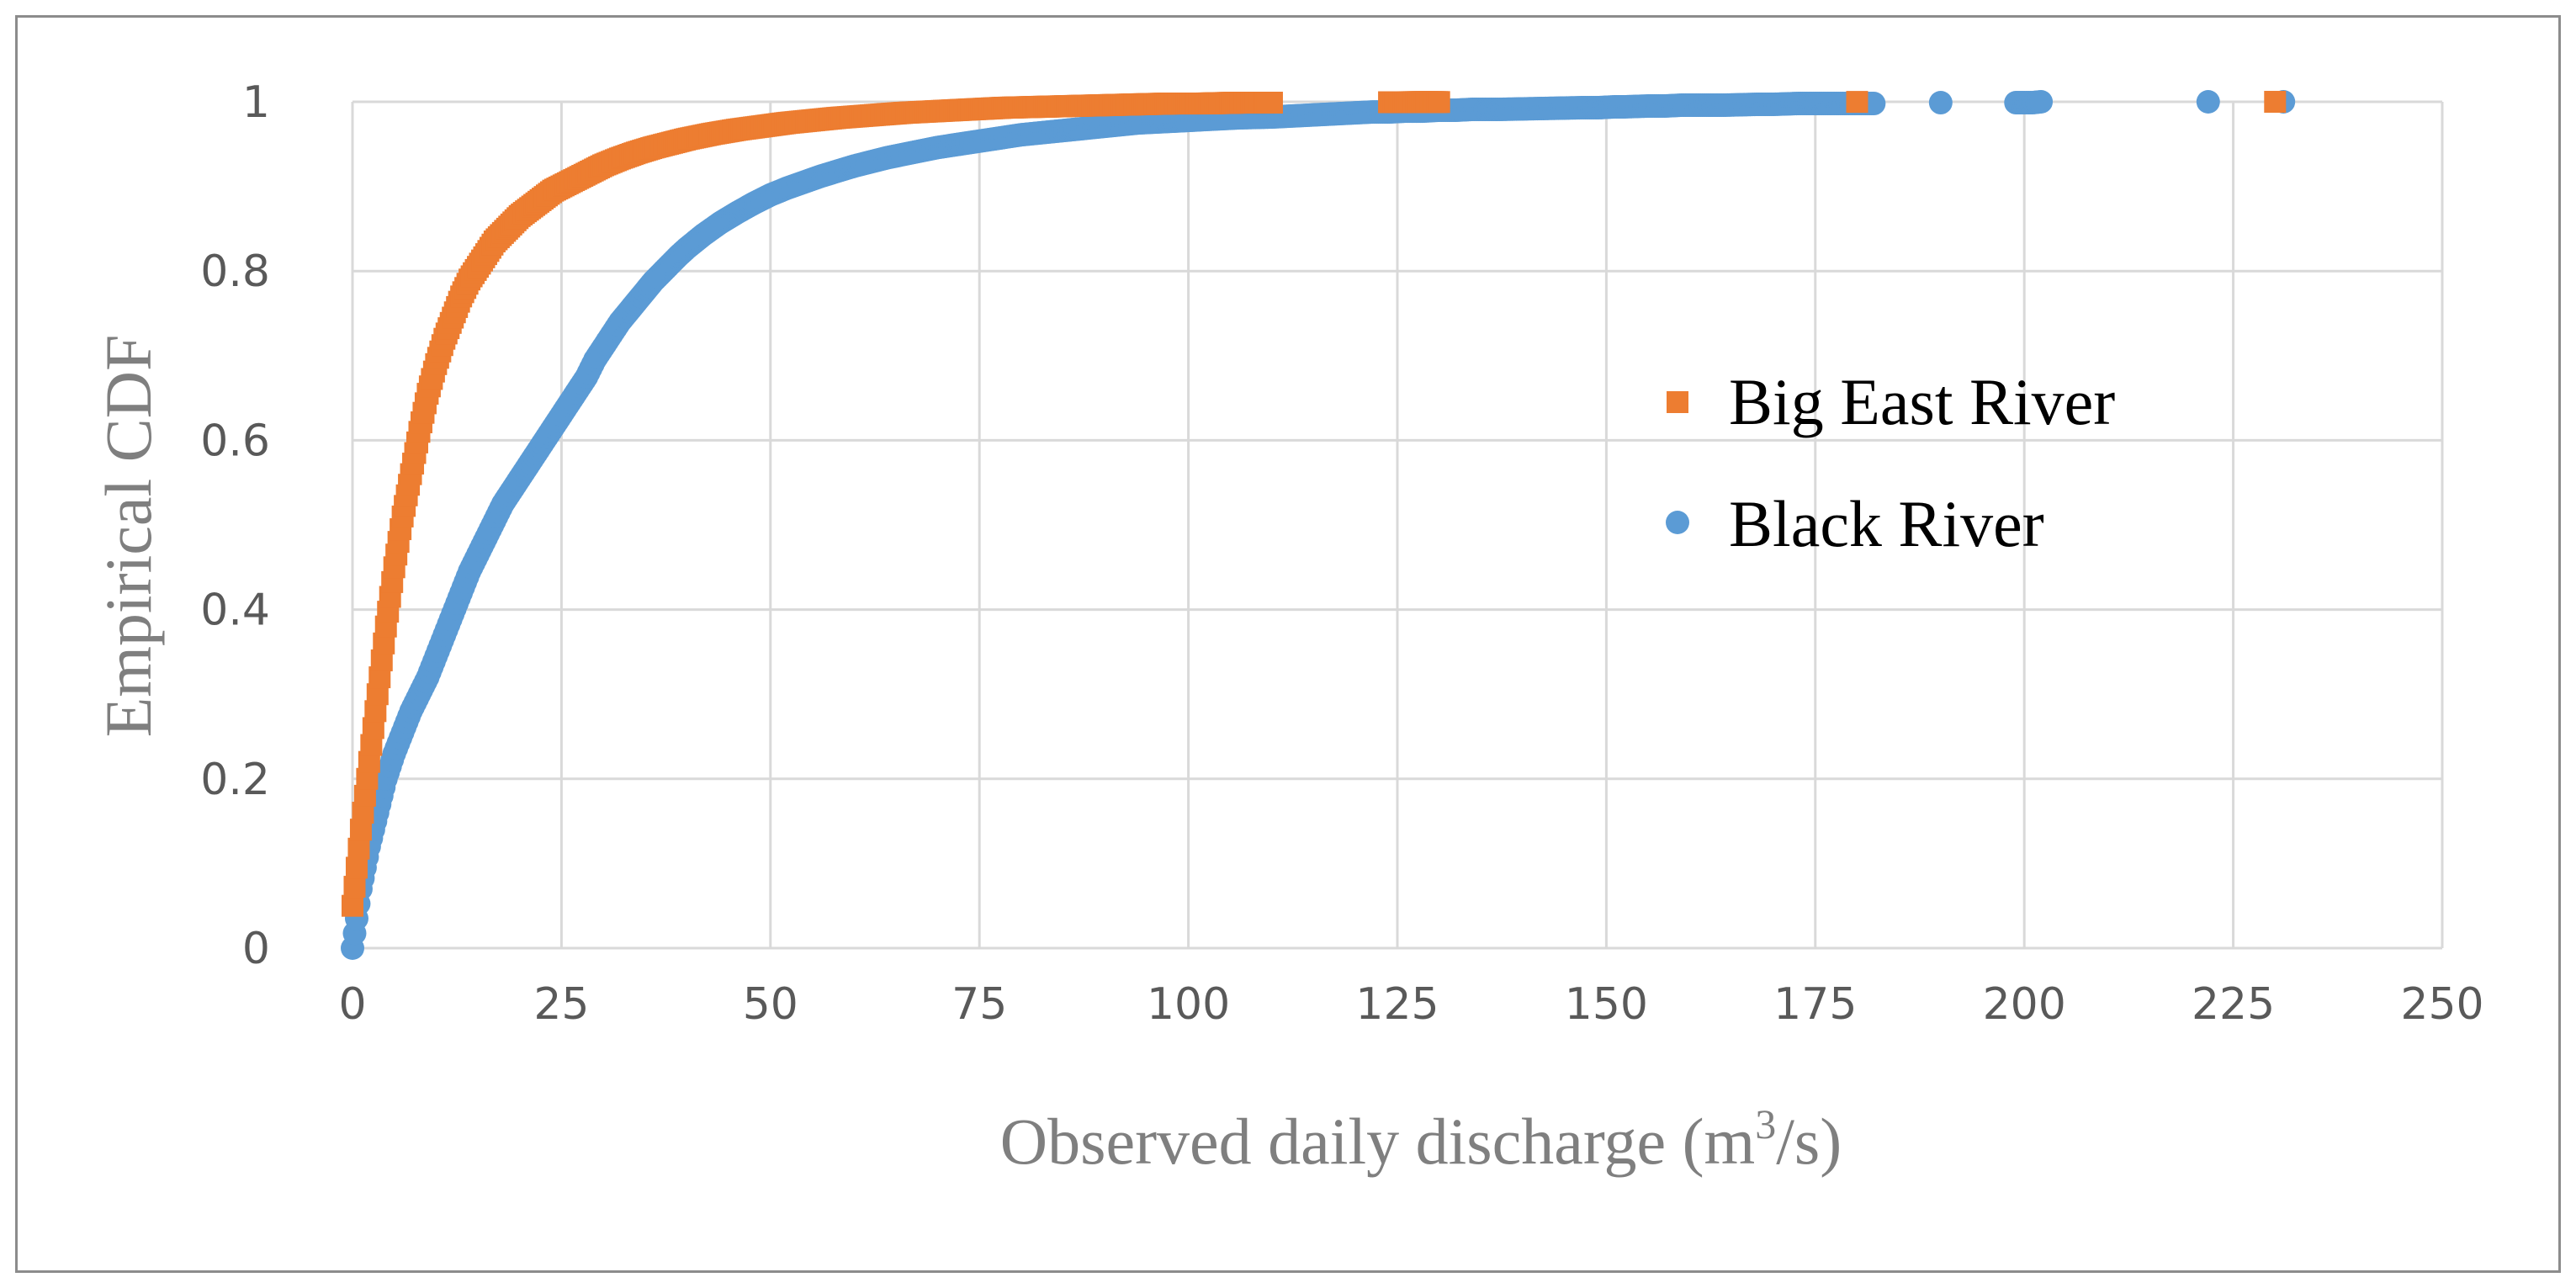 Image resolution: width=2576 pixels, height=1288 pixels. I want to click on x-tick-label: 250, so click(2441, 1004).